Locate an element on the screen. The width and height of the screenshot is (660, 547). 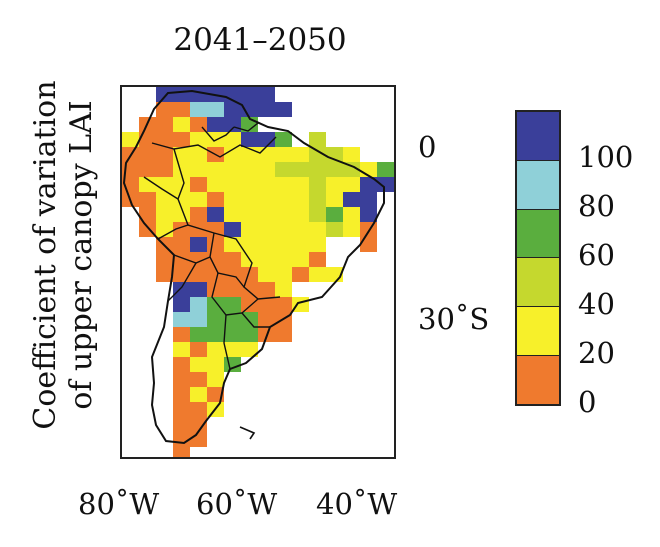
y-tick-label-0: 0 is located at coordinates (427, 147).